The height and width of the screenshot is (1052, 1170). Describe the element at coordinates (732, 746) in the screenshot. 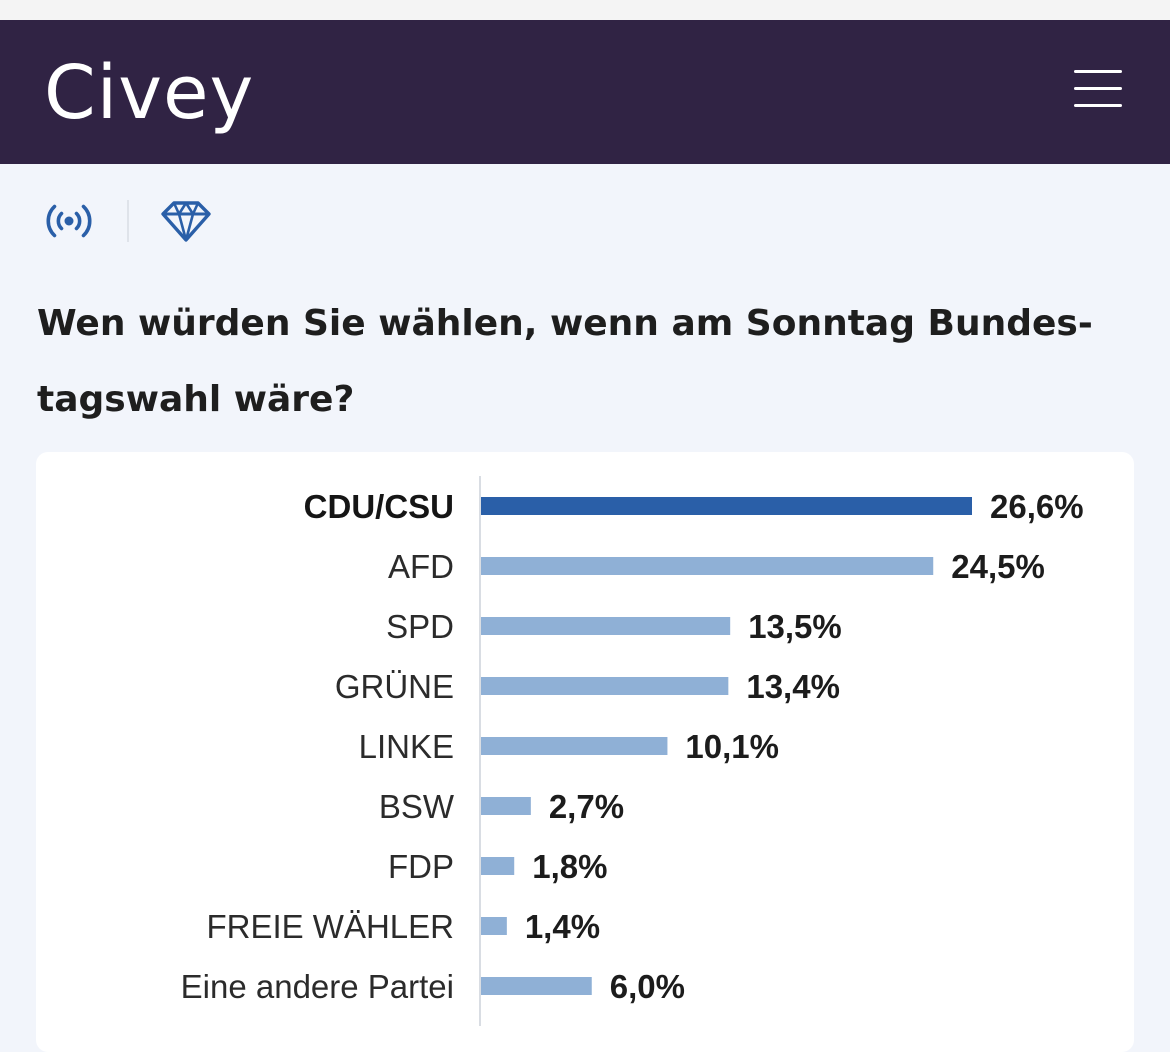

I see `value-label: 10,1%` at that location.